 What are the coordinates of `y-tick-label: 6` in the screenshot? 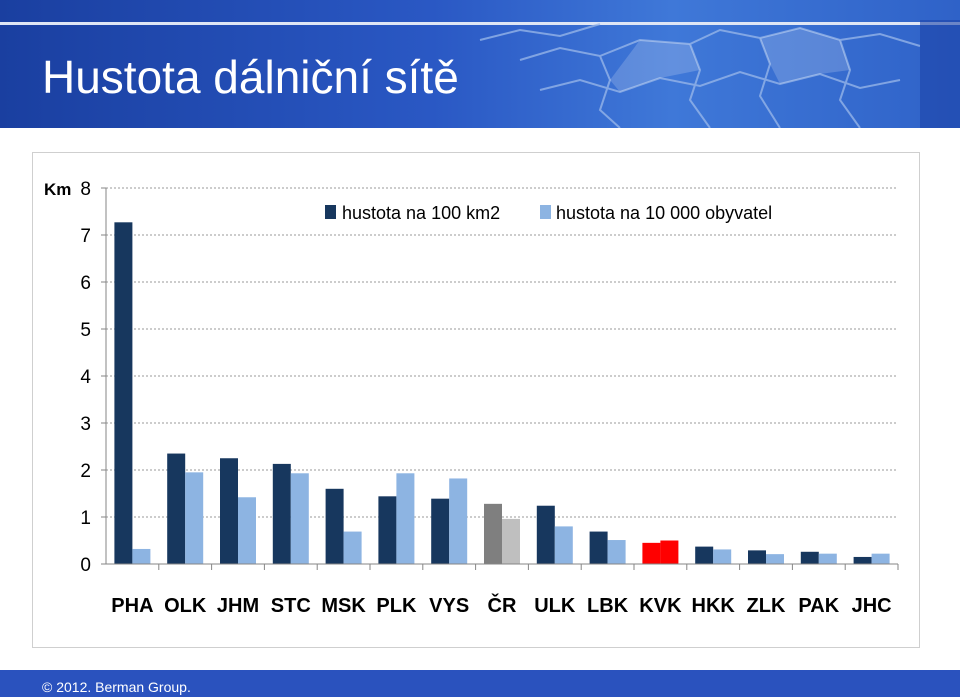 It's located at (85, 283).